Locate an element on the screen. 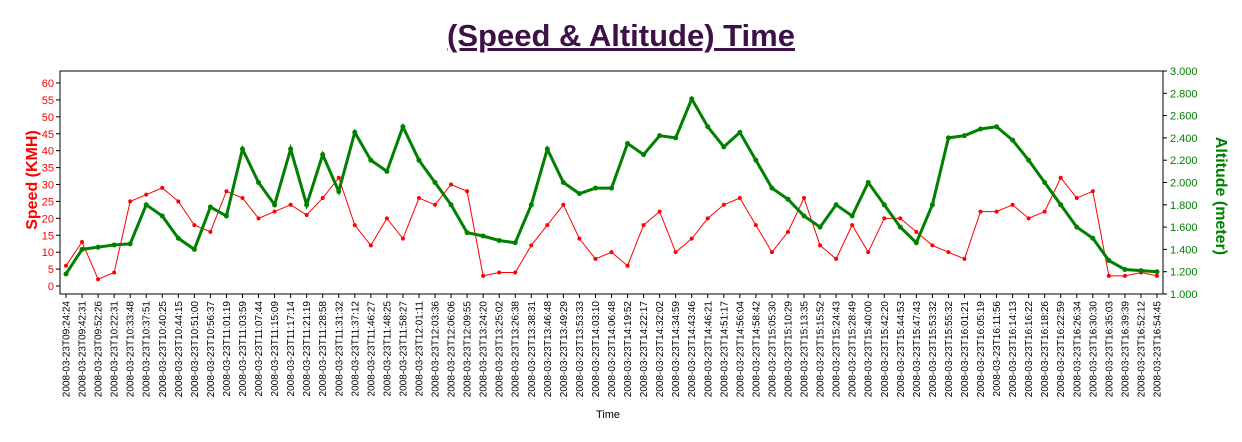  y-left-tick-label: 55 is located at coordinates (48, 101).